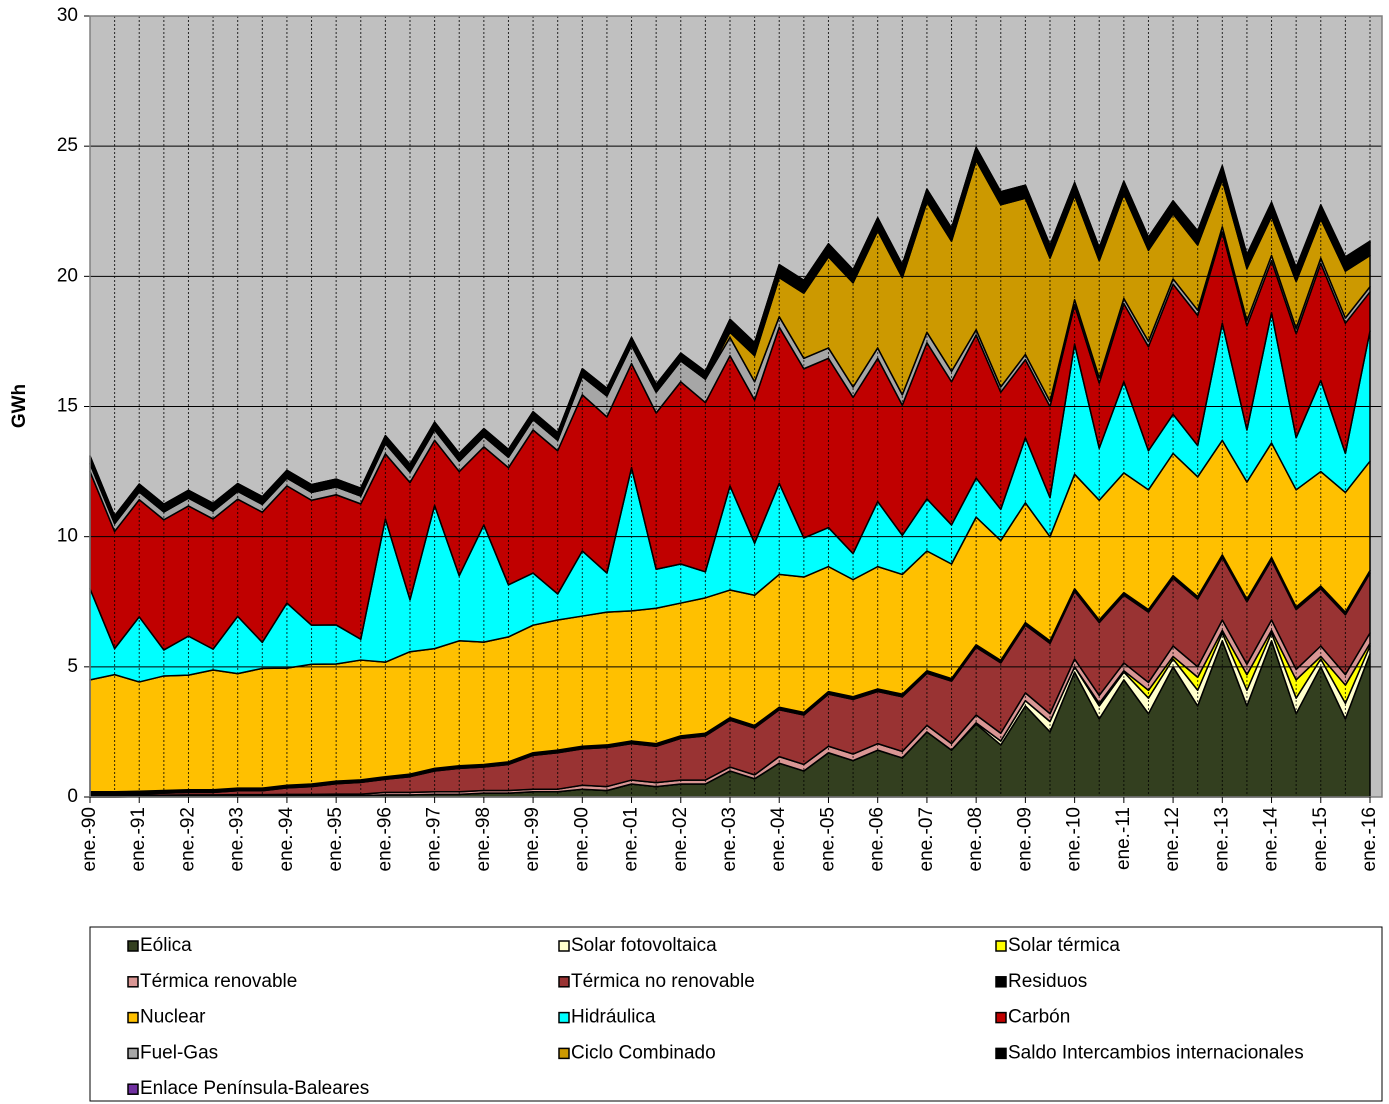 Image resolution: width=1389 pixels, height=1104 pixels. I want to click on x-tick-label: ene.-98, so click(483, 839).